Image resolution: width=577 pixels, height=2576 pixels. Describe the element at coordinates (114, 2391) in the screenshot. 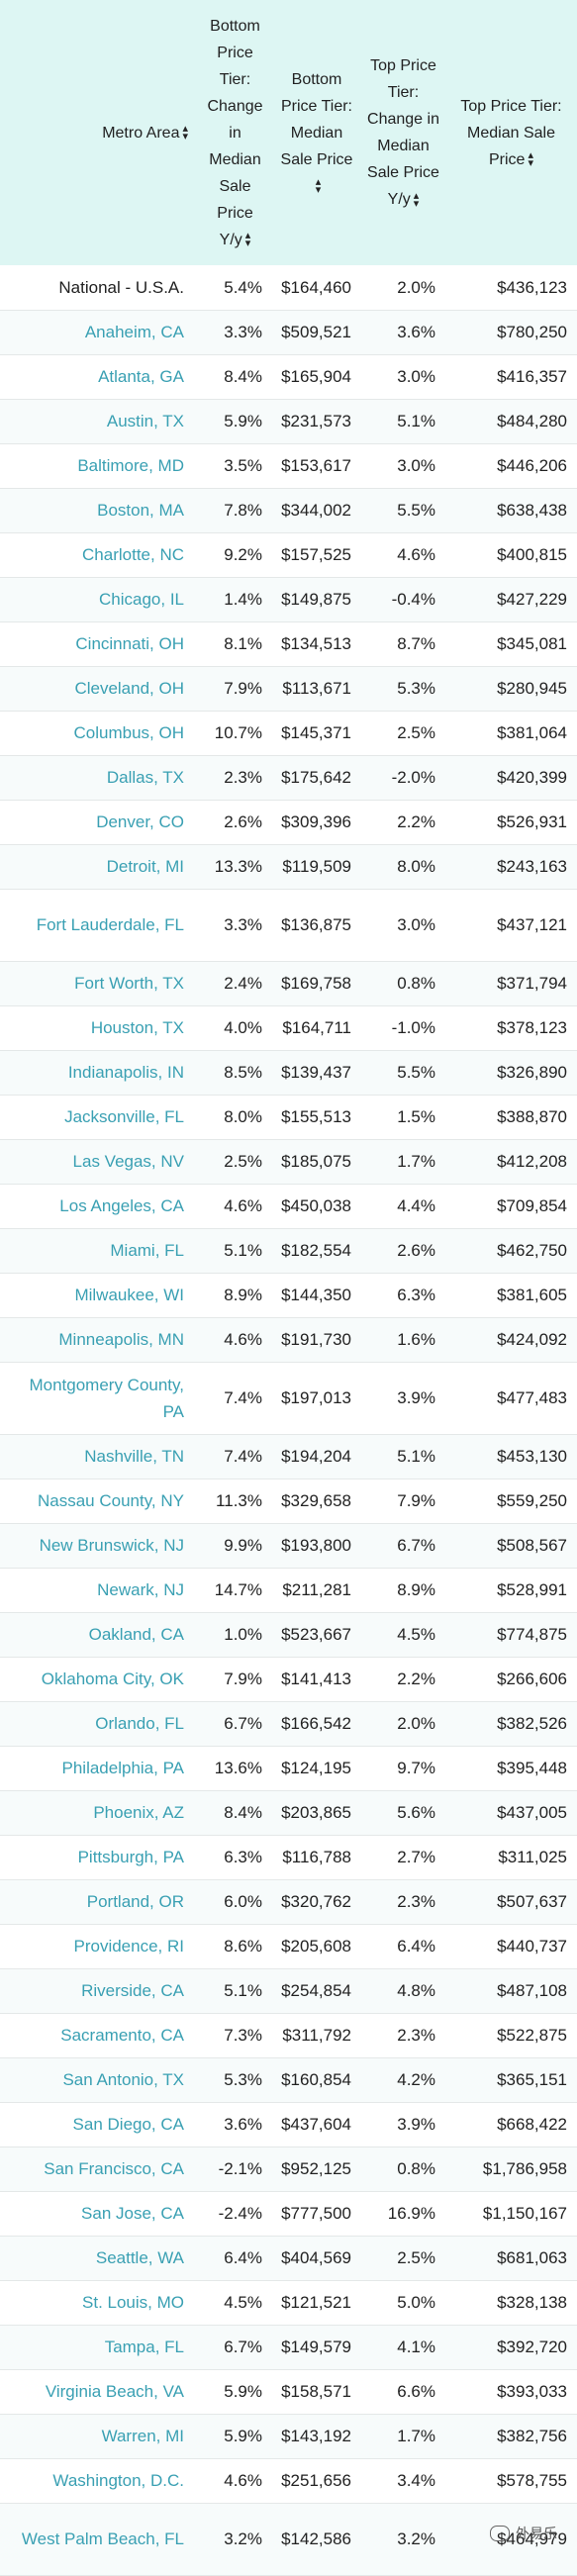

I see `metro-link: Virginia Beach, VA` at that location.